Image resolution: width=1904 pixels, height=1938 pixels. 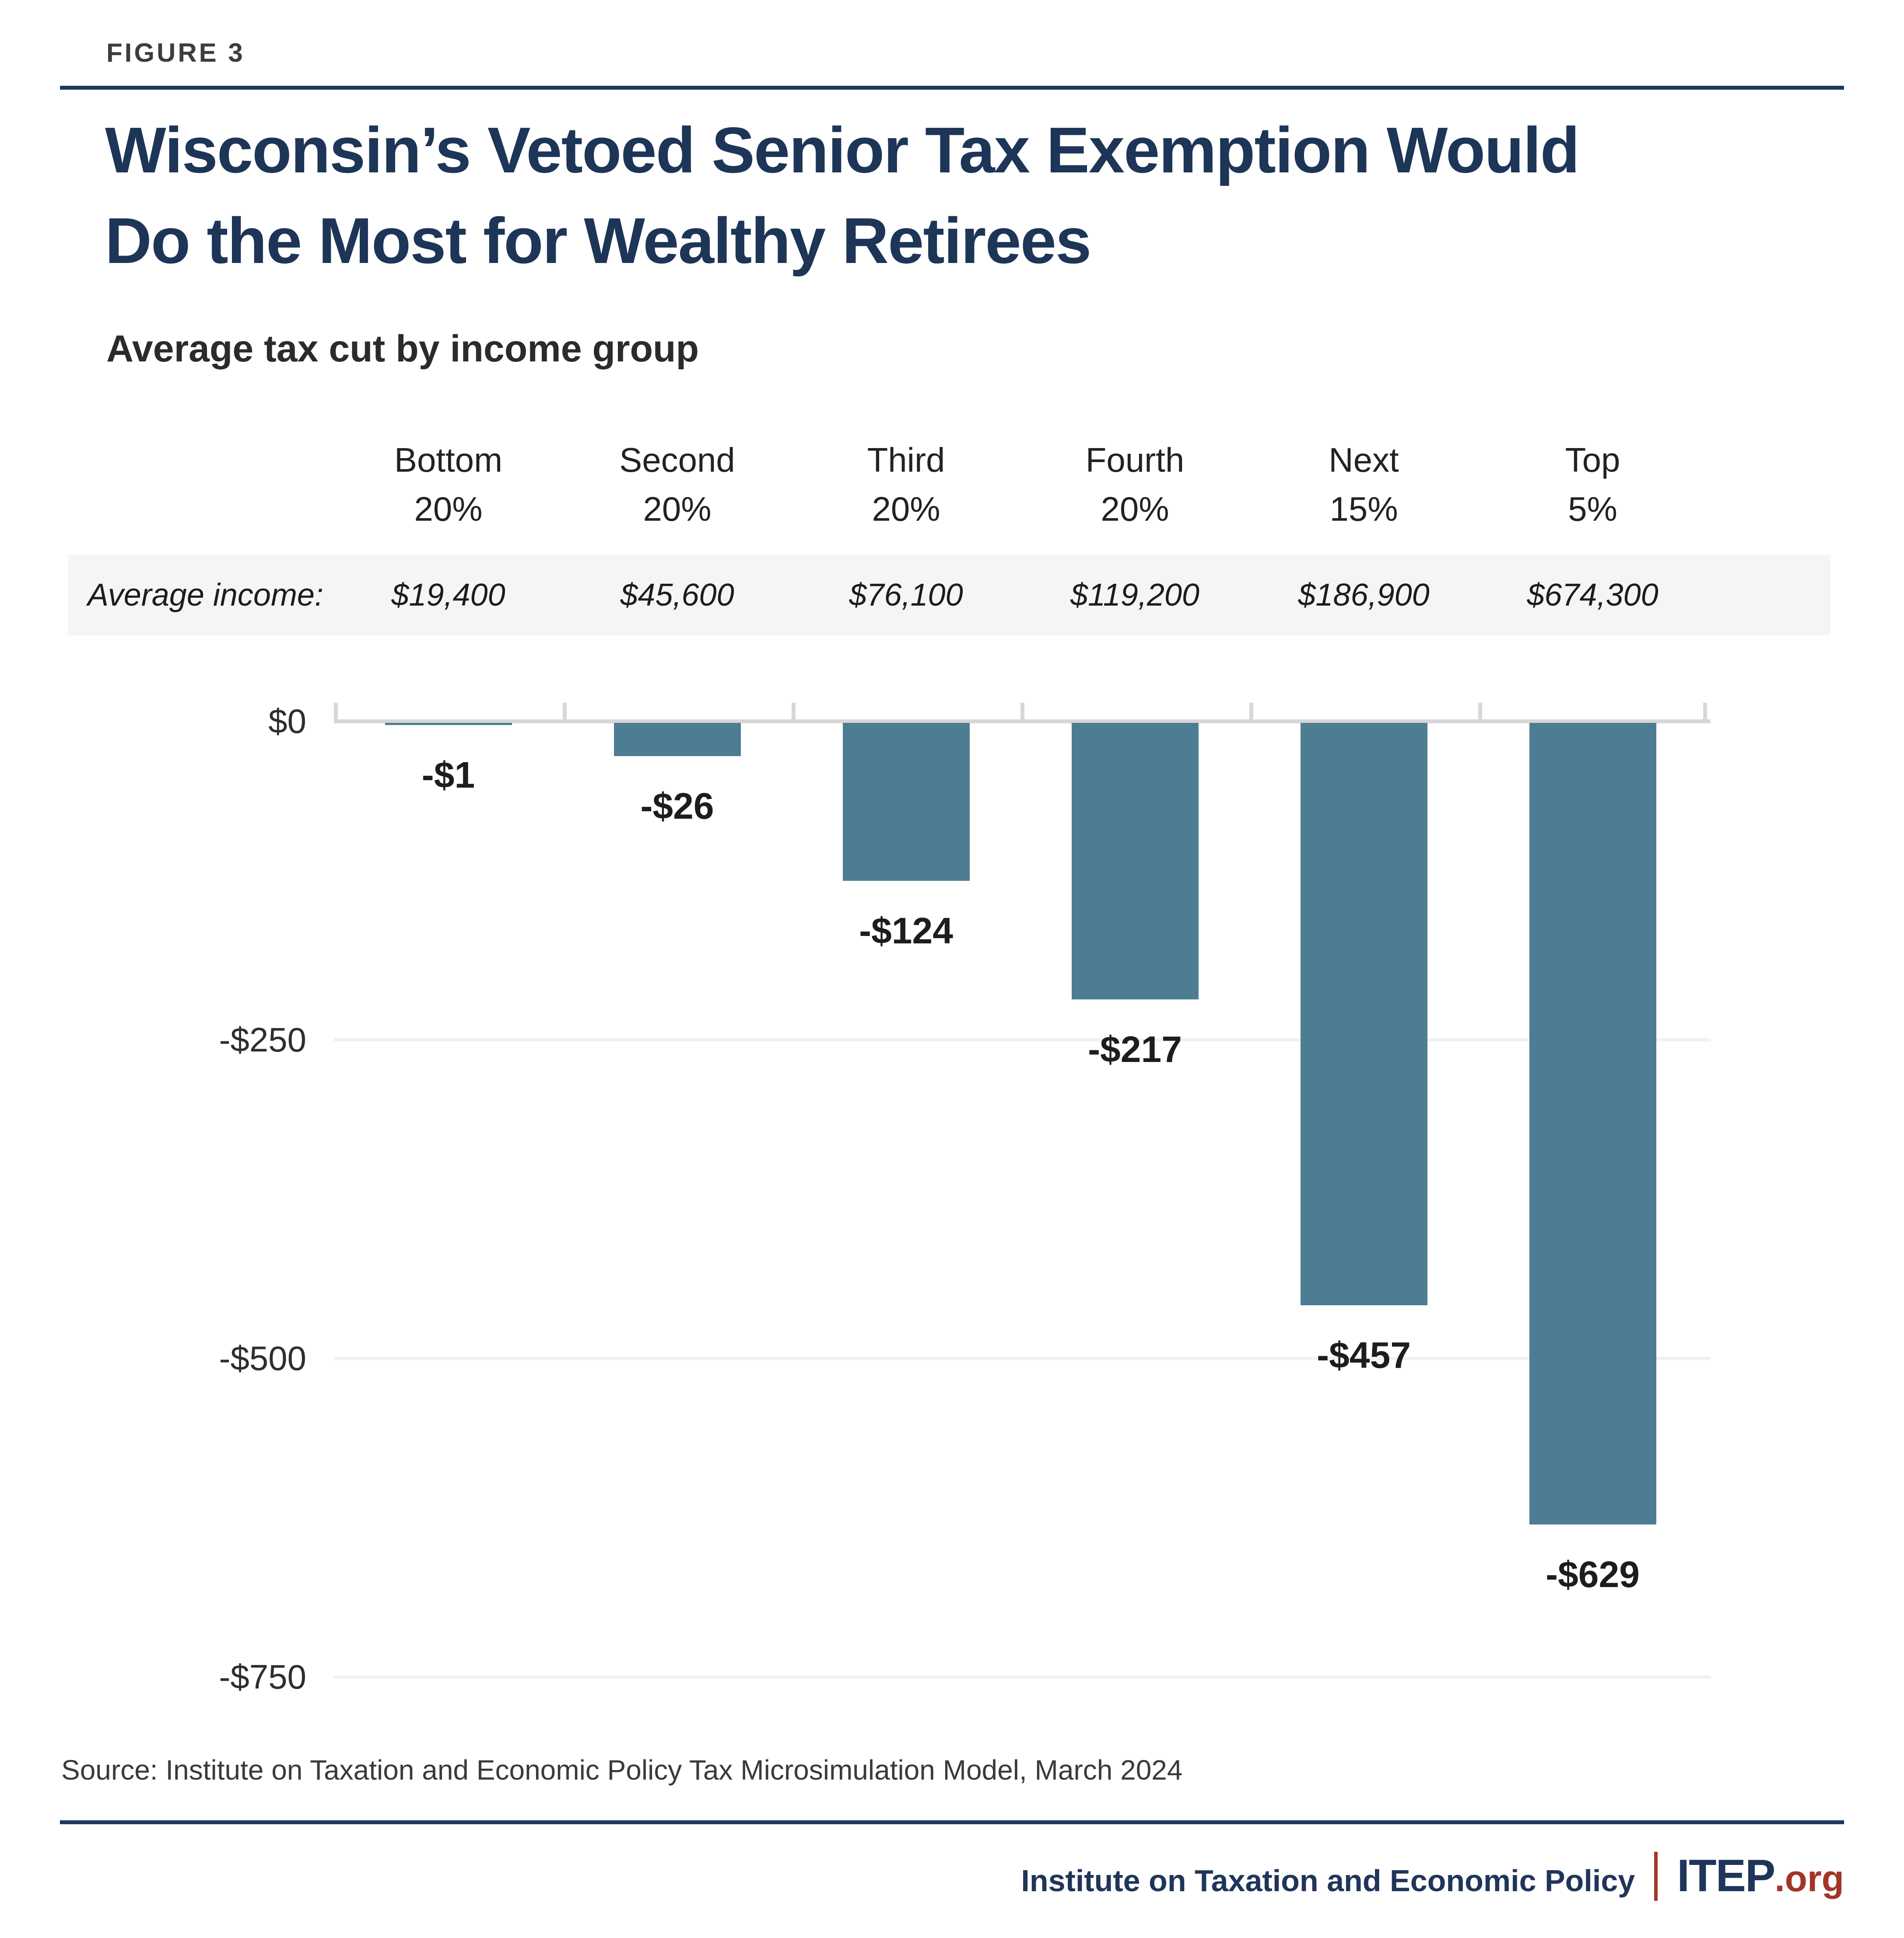 What do you see at coordinates (906, 595) in the screenshot?
I see `average-income-value: $76,100` at bounding box center [906, 595].